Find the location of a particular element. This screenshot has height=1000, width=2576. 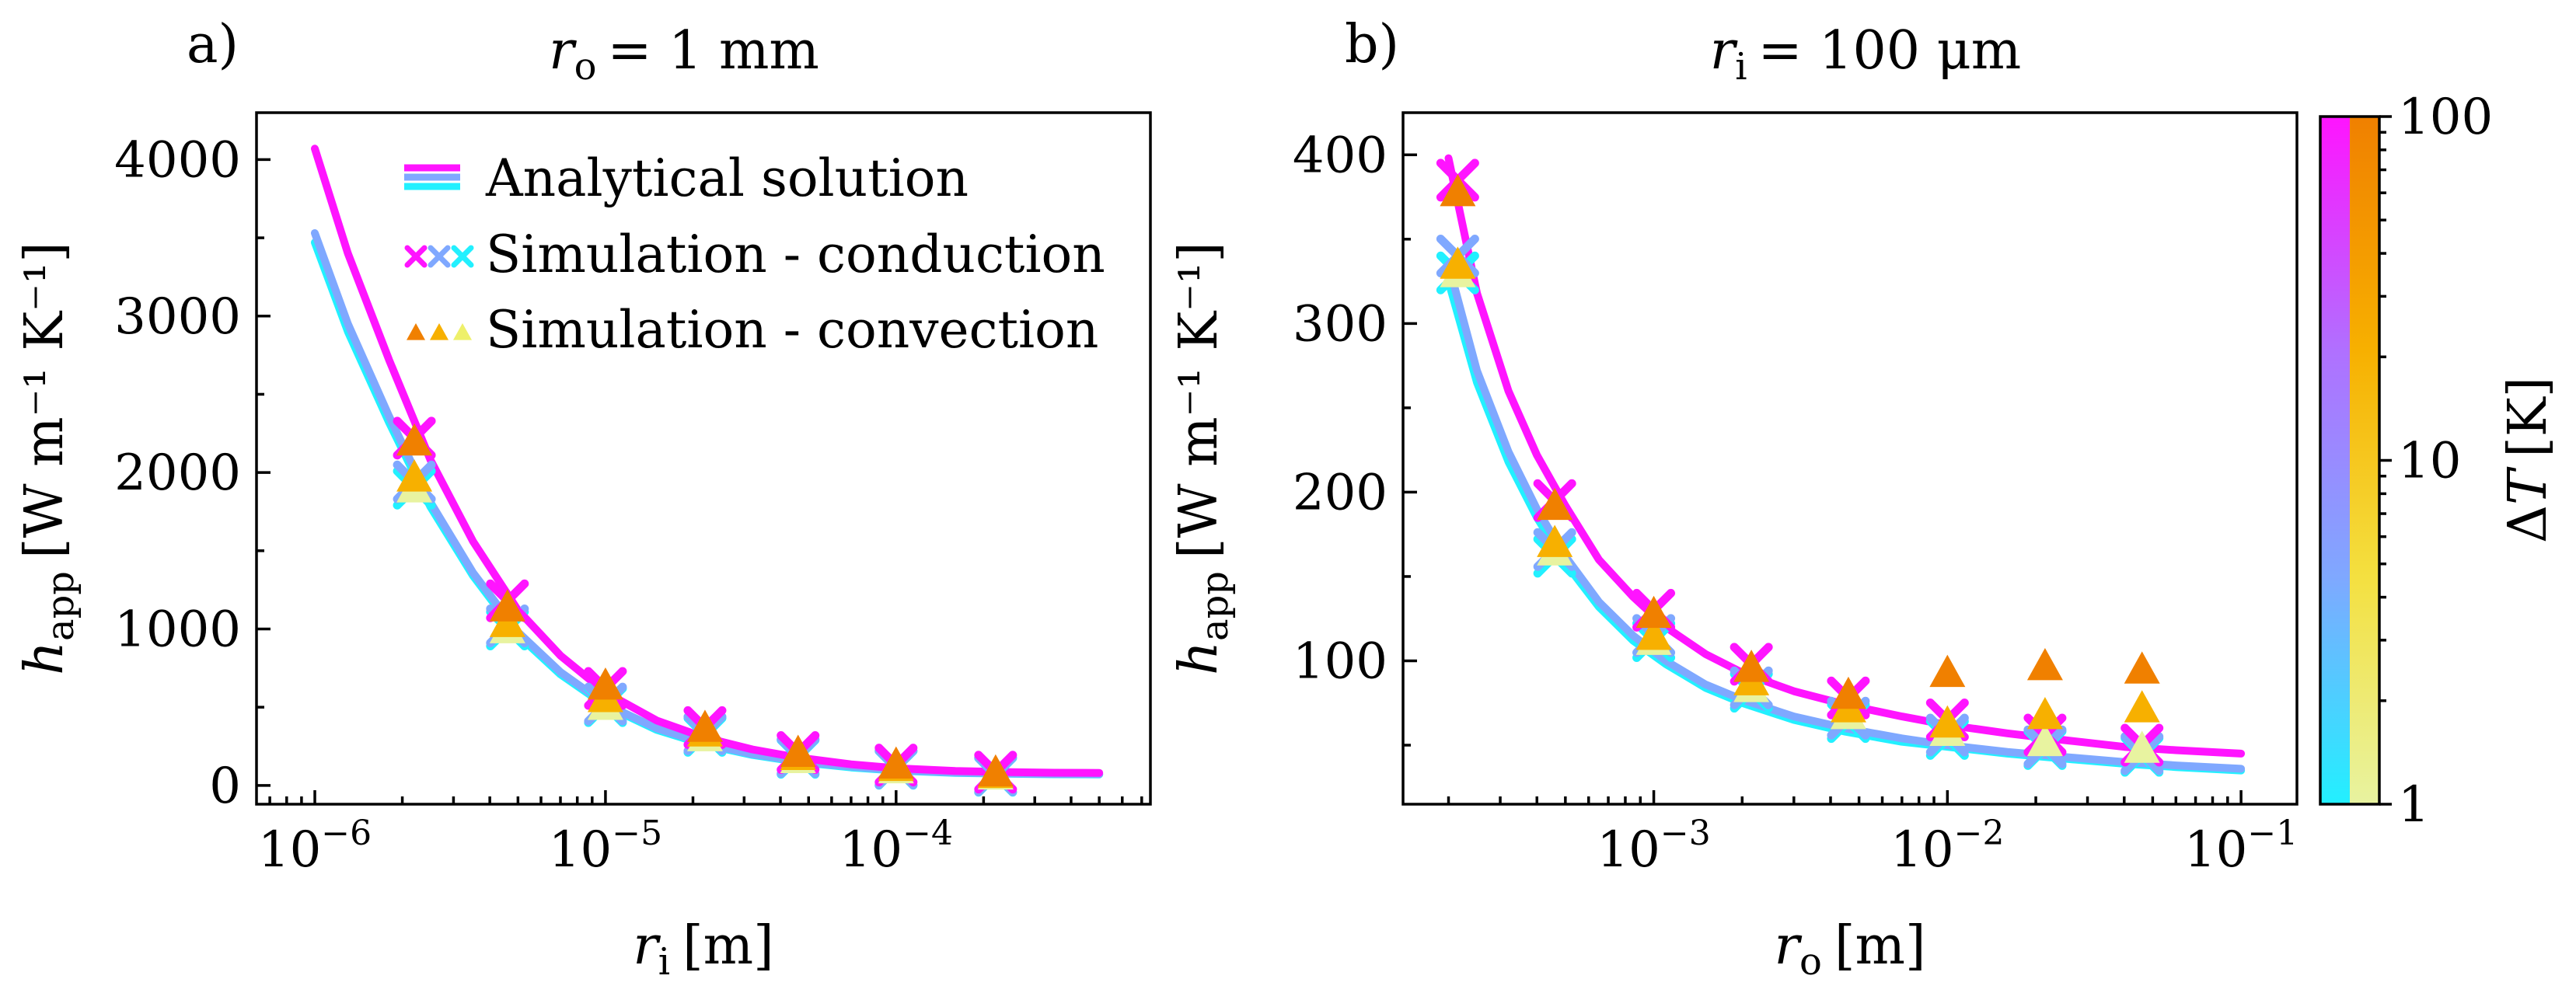

panel-a-y-tick-label: 3000 is located at coordinates (178, 317).